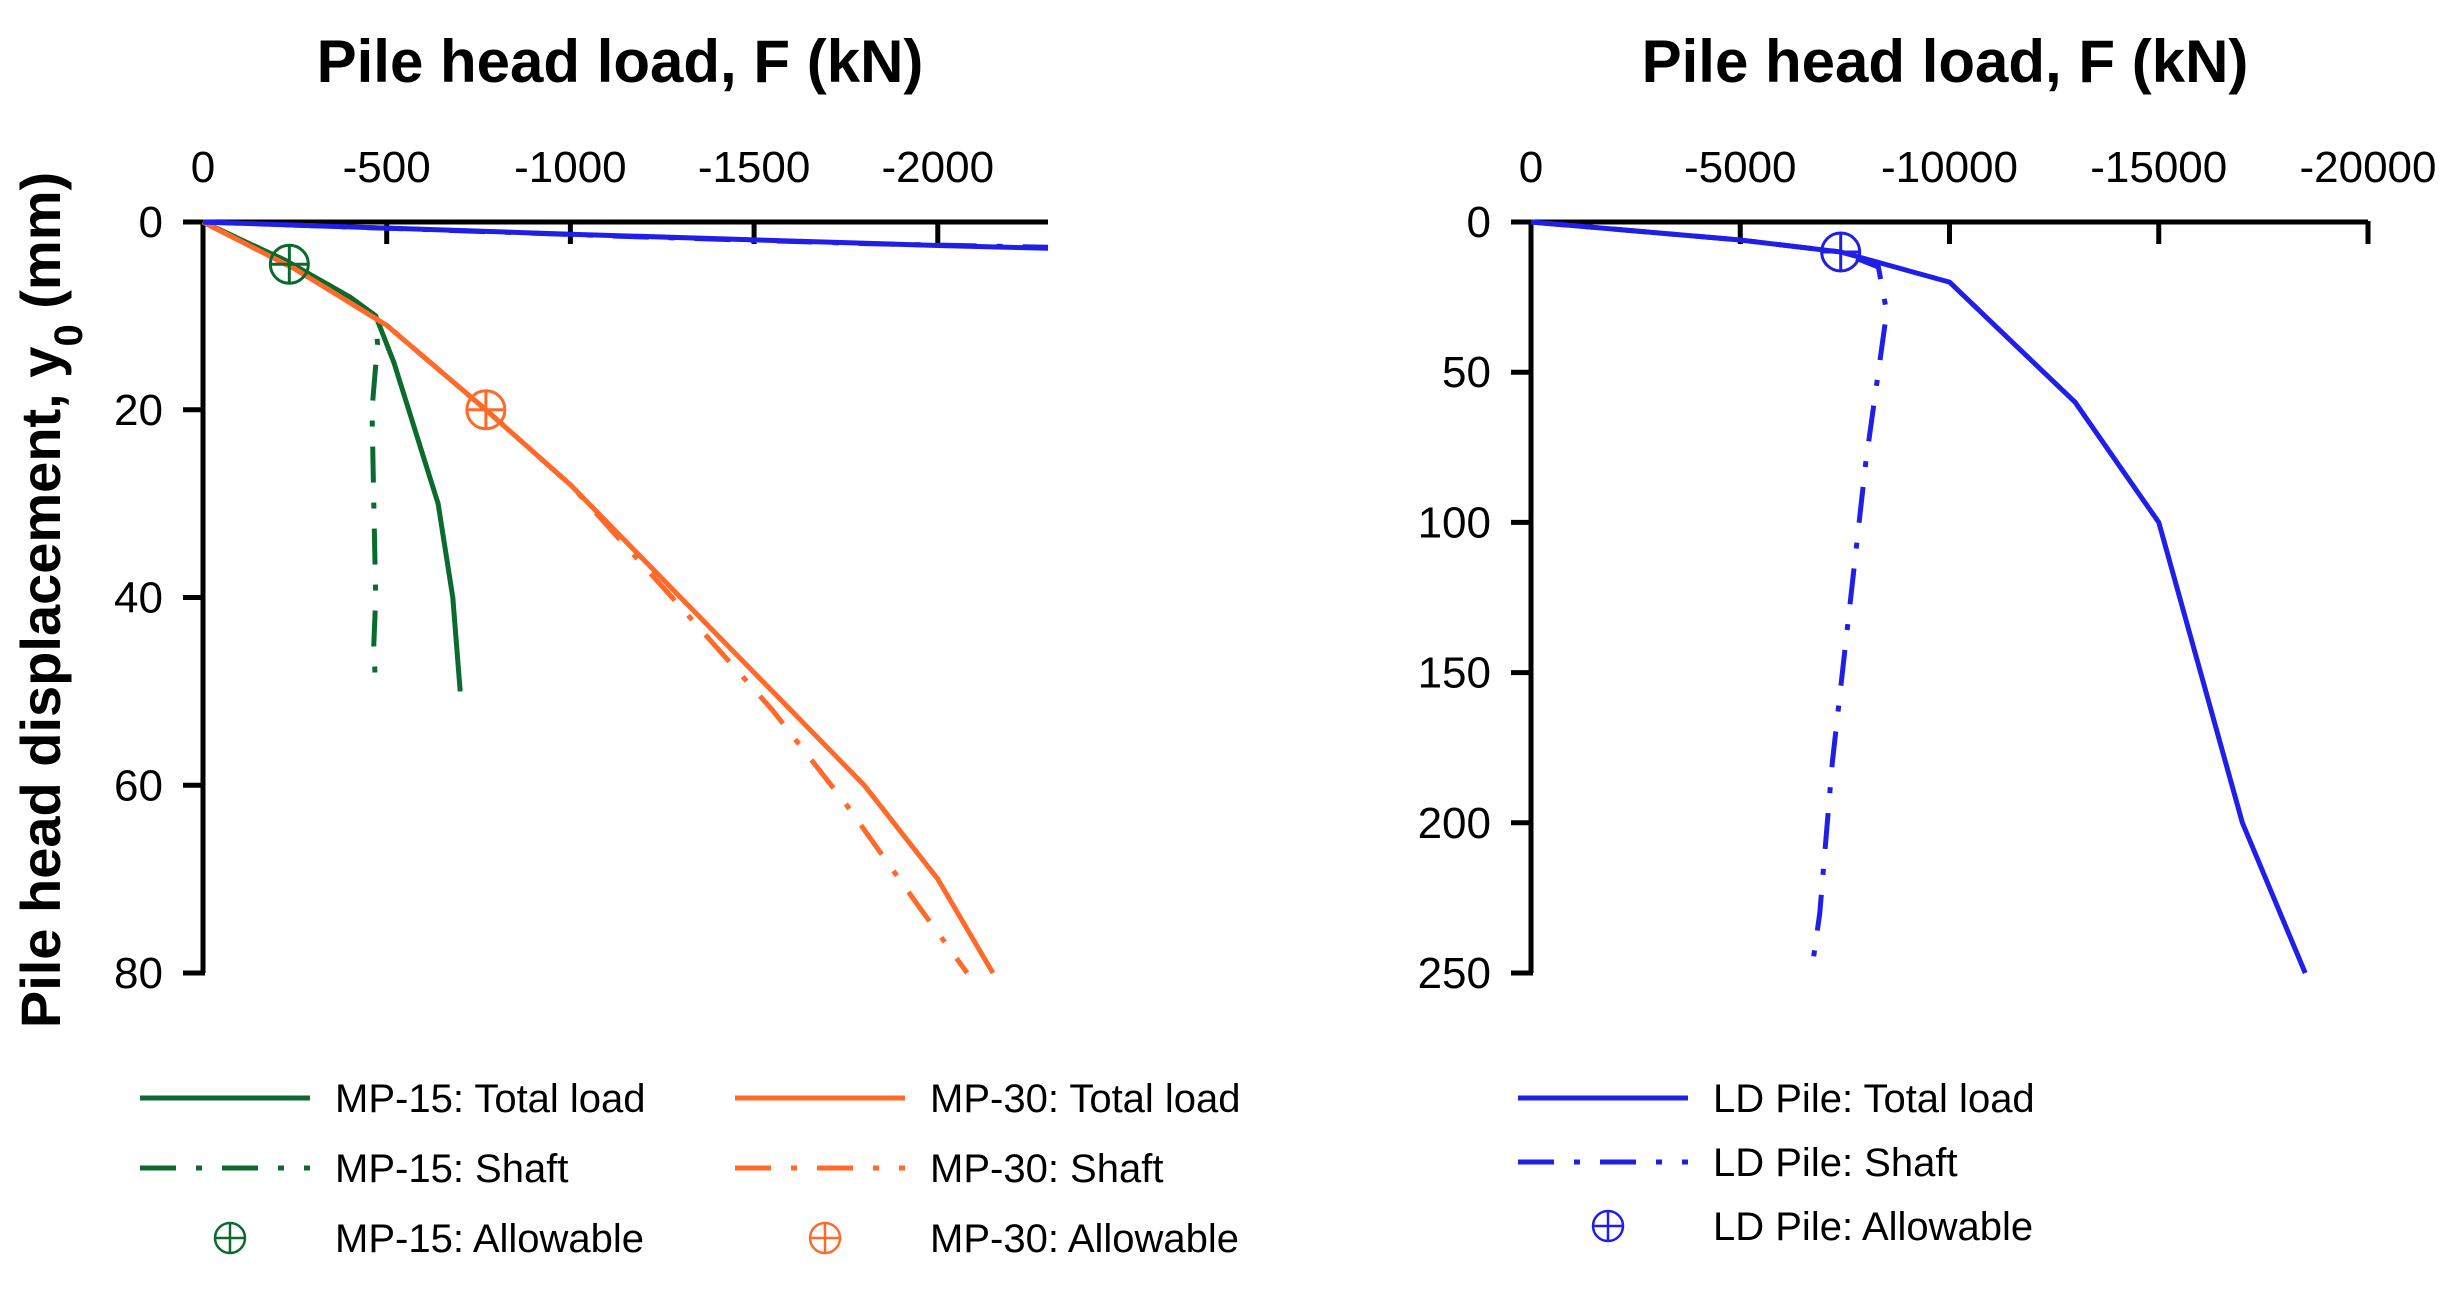 The height and width of the screenshot is (1304, 2453). I want to click on right-x-tick-label: -5000, so click(1740, 167).